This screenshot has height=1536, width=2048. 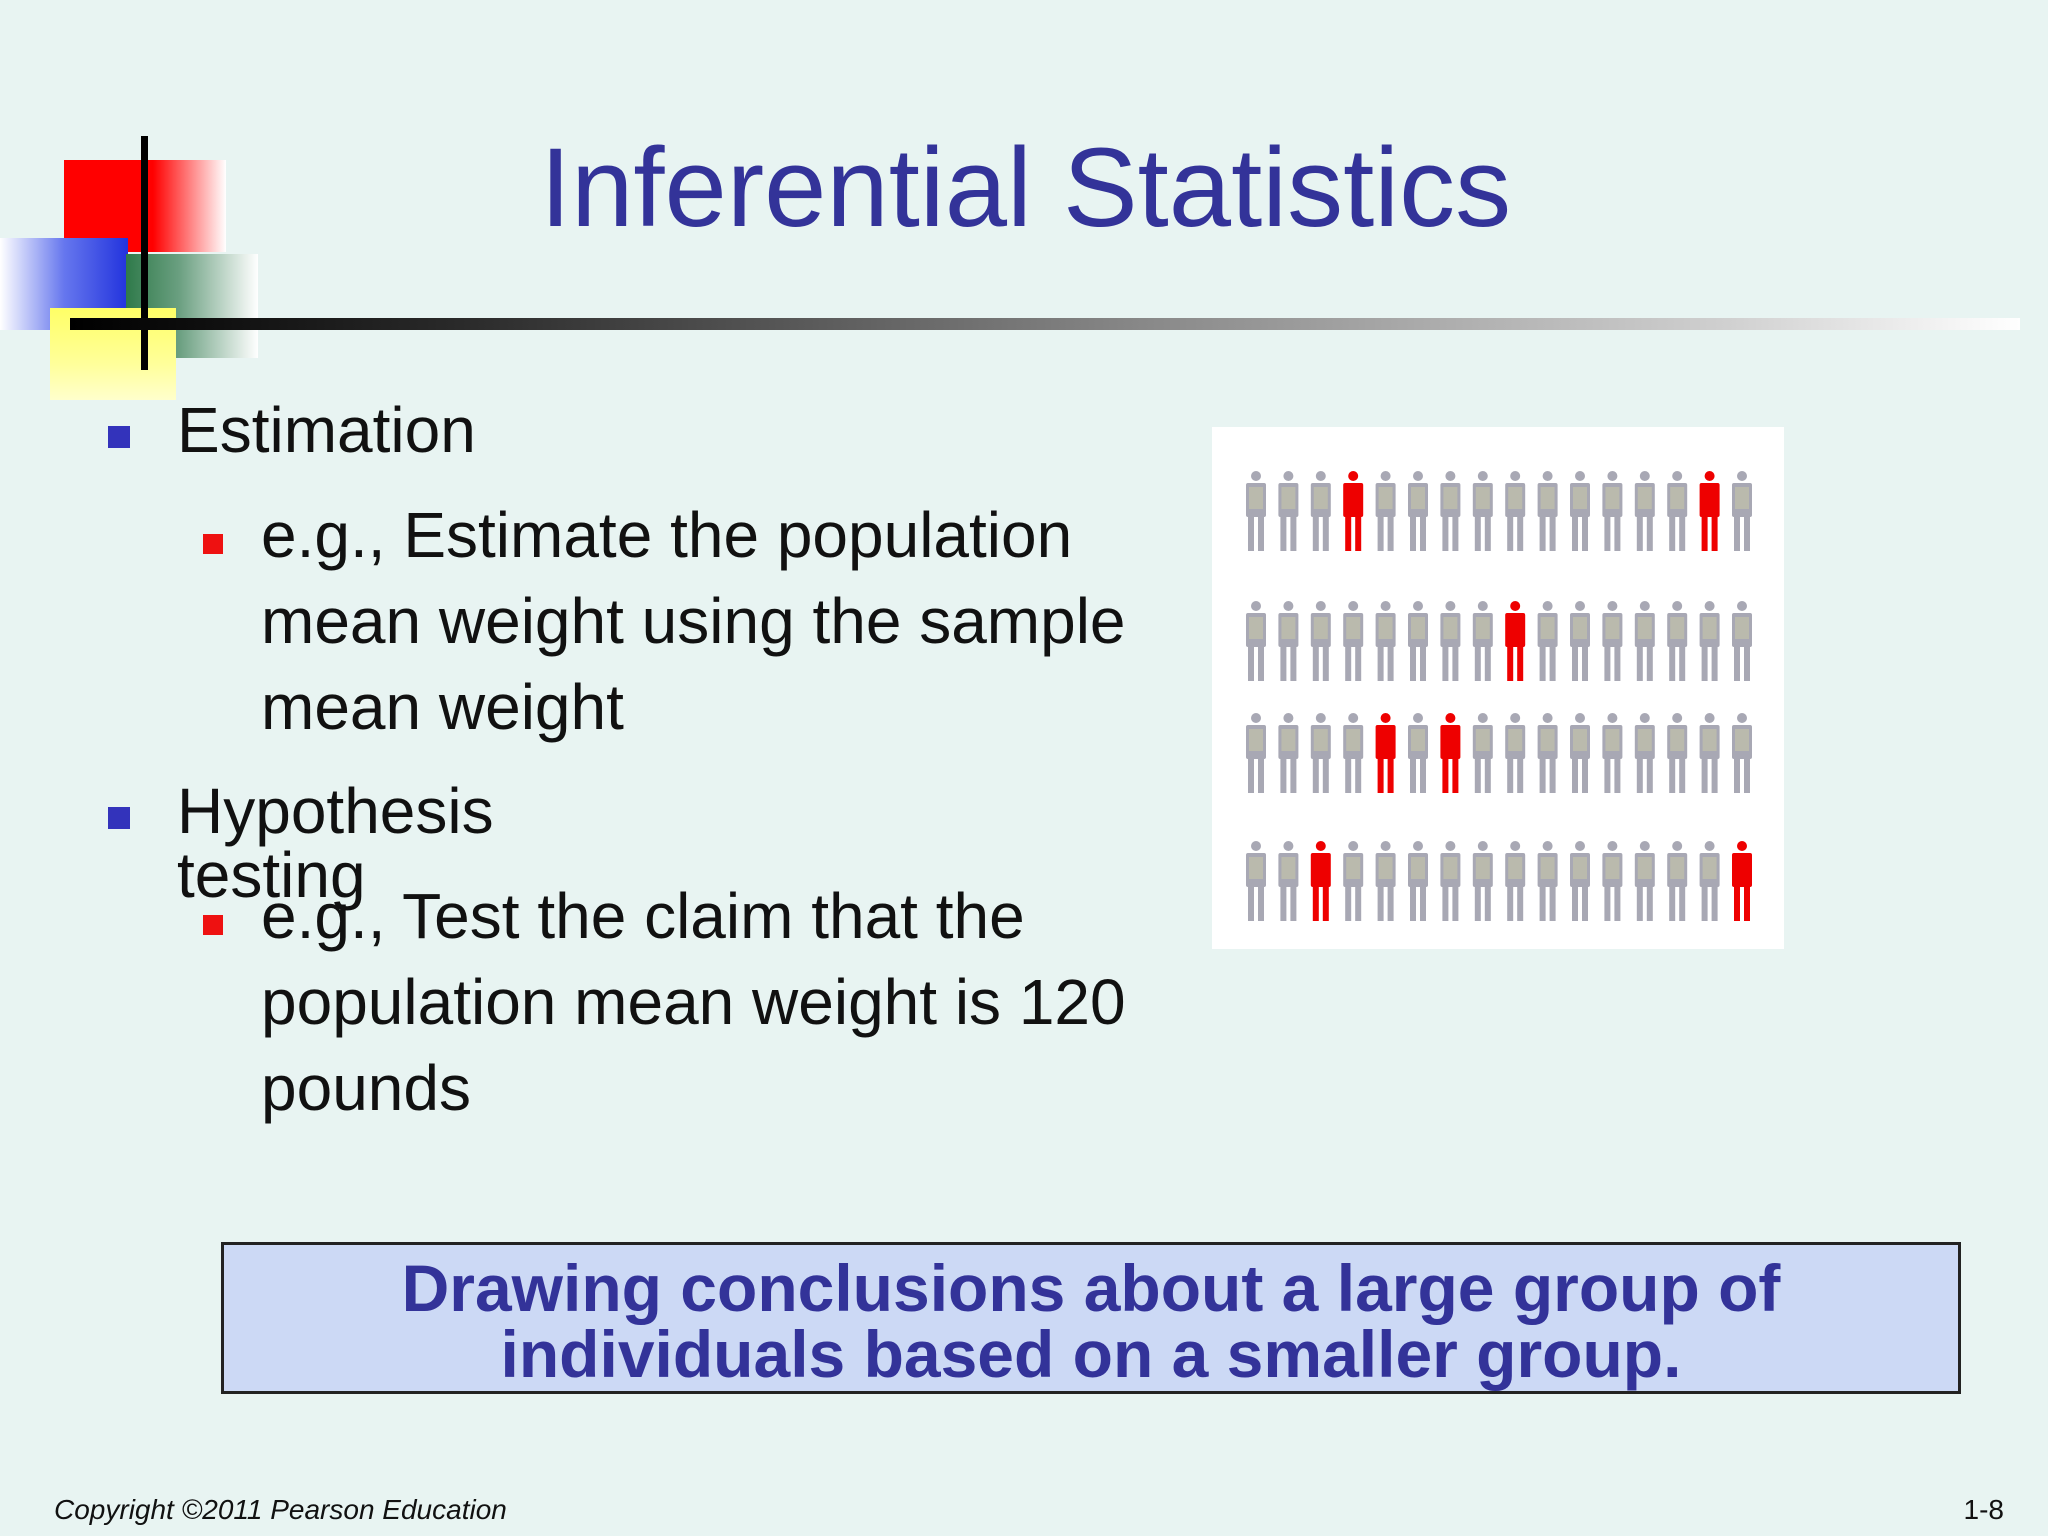 I want to click on title-decoration, so click(x=140, y=205).